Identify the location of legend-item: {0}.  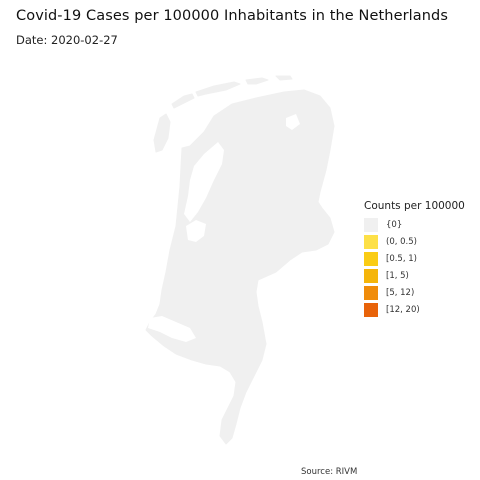
(414, 224).